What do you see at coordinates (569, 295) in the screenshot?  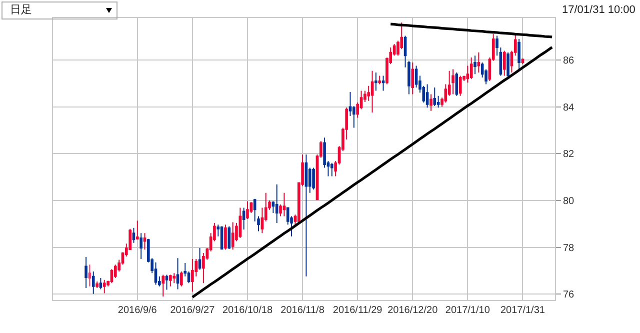 I see `y-tick-label: 76` at bounding box center [569, 295].